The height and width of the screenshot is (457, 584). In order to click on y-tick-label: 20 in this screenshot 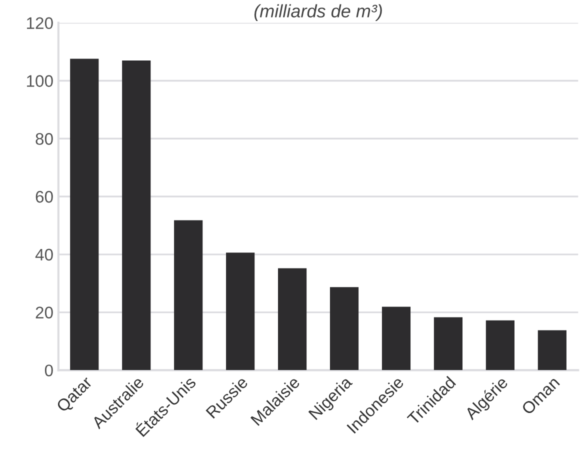, I will do `click(44, 312)`.